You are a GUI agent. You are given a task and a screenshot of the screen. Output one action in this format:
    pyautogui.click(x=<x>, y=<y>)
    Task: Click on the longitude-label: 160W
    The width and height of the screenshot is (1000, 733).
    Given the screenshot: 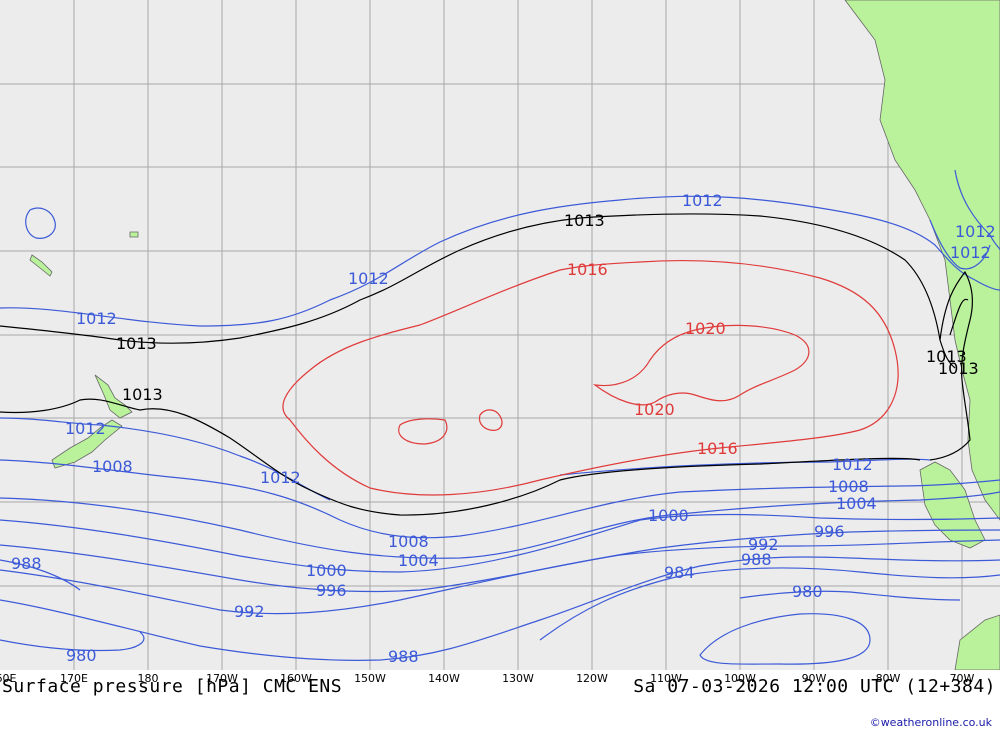 What is the action you would take?
    pyautogui.click(x=296, y=678)
    